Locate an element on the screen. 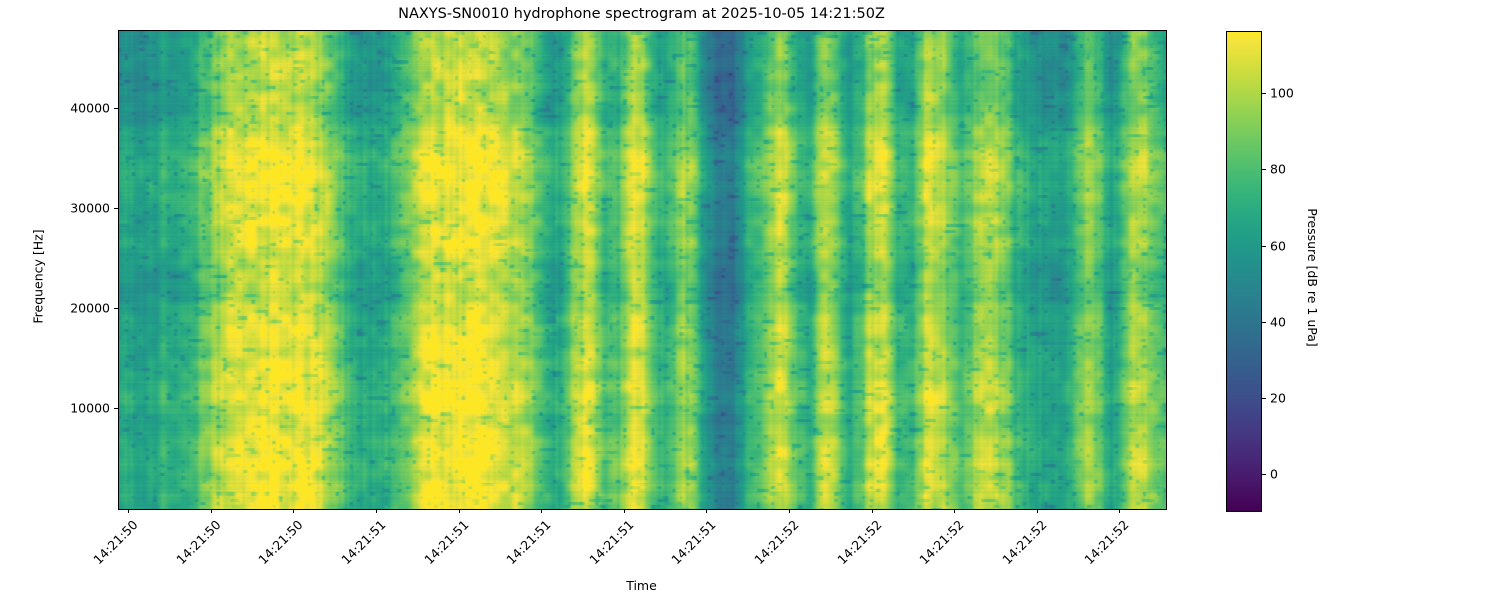 Image resolution: width=1500 pixels, height=600 pixels. colorbar-tick-label: 60 is located at coordinates (1278, 246).